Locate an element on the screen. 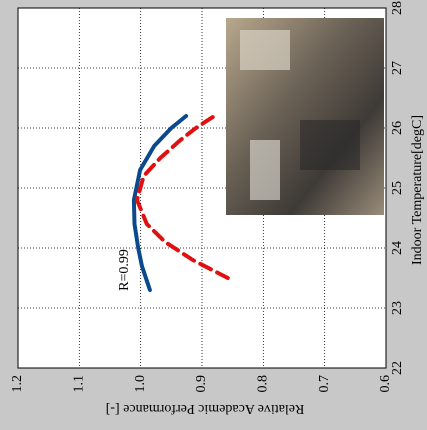  y-tick-label: 1.0 is located at coordinates (140, 384).